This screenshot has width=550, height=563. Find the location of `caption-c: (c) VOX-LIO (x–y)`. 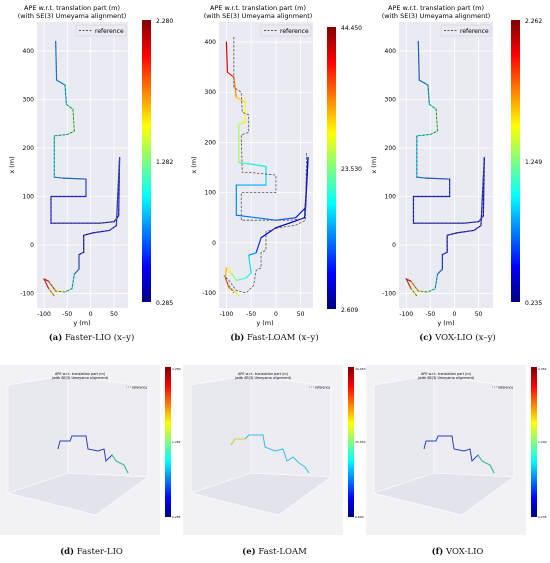

caption-c: (c) VOX-LIO (x–y) is located at coordinates (457, 338).